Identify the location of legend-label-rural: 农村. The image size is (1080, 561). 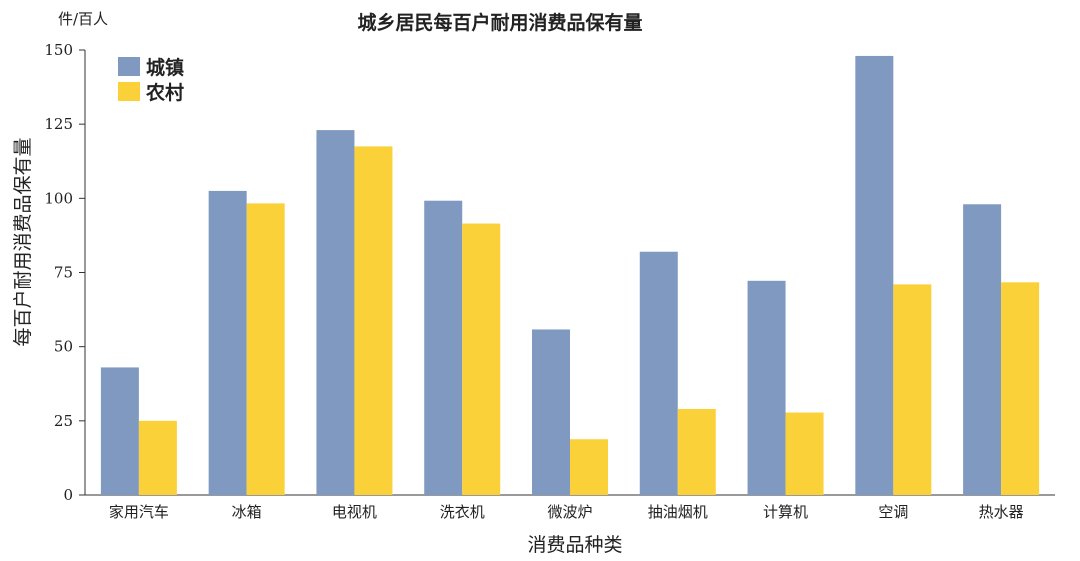
(164, 92).